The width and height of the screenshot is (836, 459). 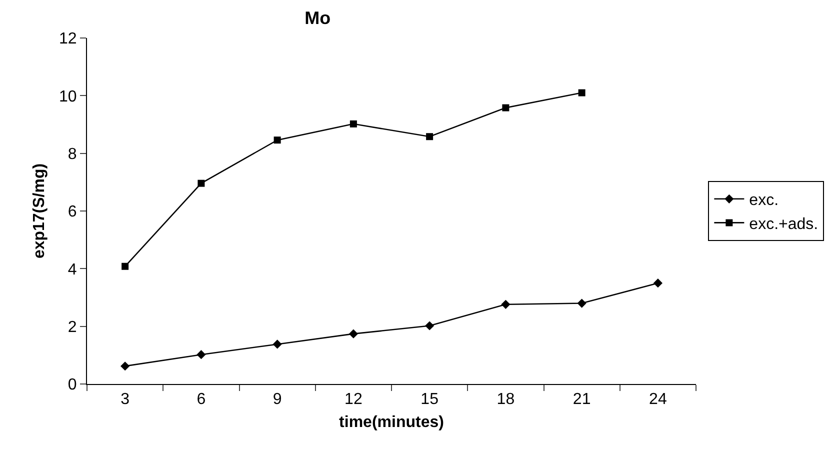 What do you see at coordinates (68, 97) in the screenshot?
I see `y-tick-label: 10` at bounding box center [68, 97].